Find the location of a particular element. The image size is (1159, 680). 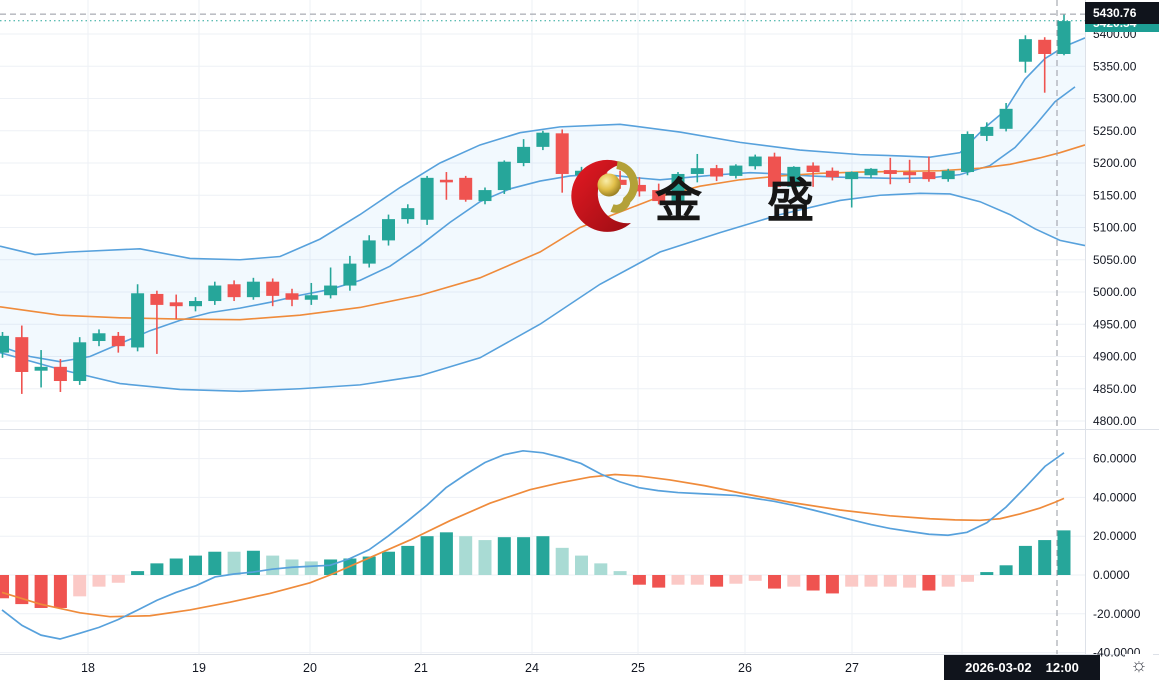

axis-tick-label: 5050.00 is located at coordinates (1115, 260).